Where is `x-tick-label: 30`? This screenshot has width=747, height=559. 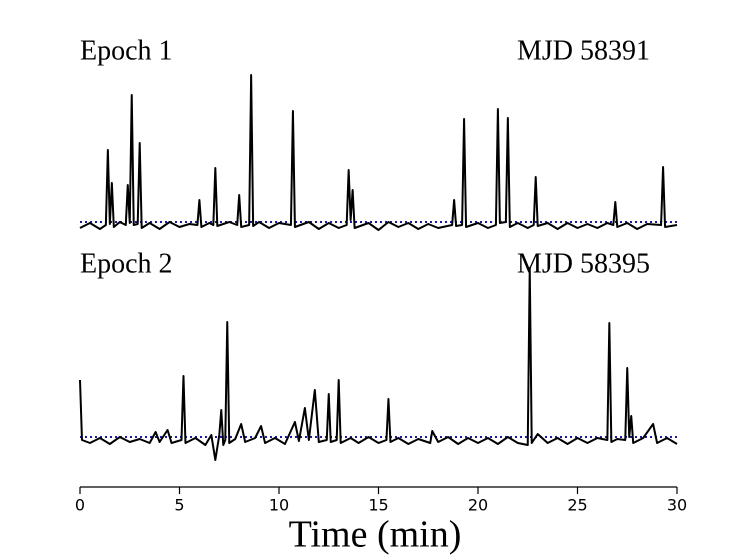 x-tick-label: 30 is located at coordinates (677, 505).